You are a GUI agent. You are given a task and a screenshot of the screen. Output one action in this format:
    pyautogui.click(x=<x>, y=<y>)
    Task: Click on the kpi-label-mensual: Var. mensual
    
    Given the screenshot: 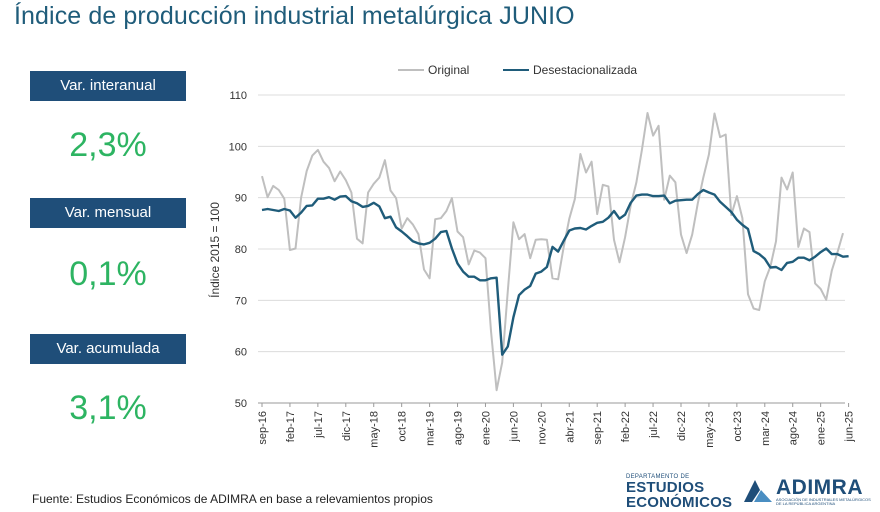 What is the action you would take?
    pyautogui.click(x=108, y=213)
    